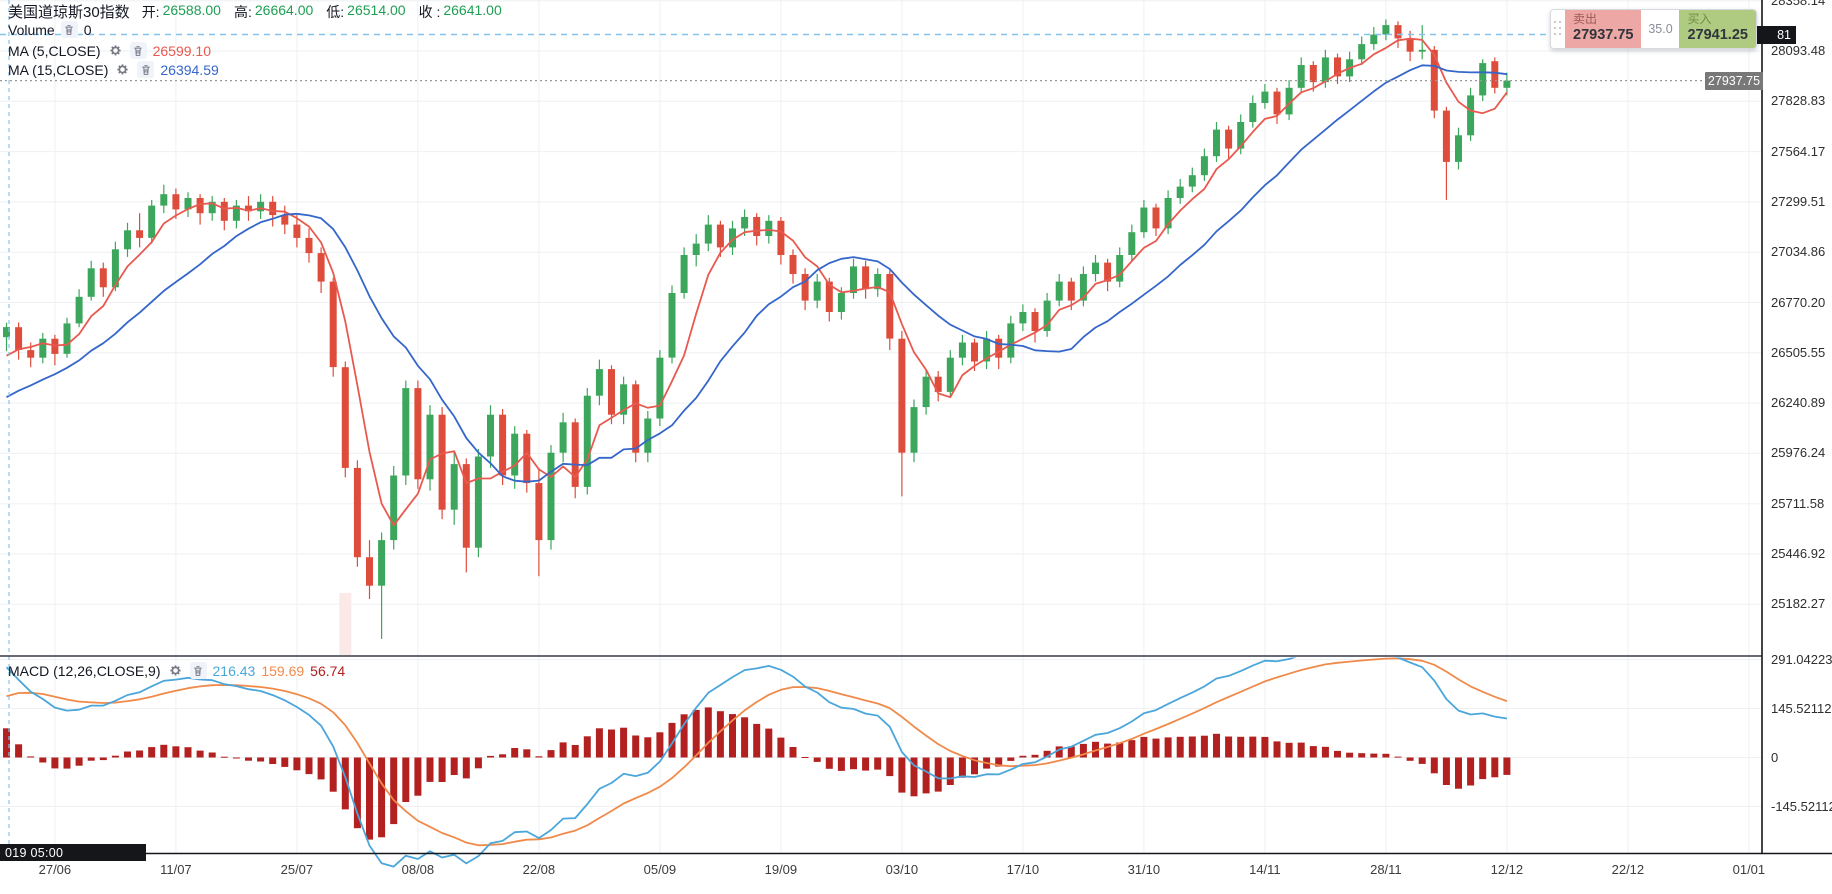 This screenshot has width=1832, height=894. What do you see at coordinates (73, 852) in the screenshot?
I see `crosshair-time-tag: 019 05:00` at bounding box center [73, 852].